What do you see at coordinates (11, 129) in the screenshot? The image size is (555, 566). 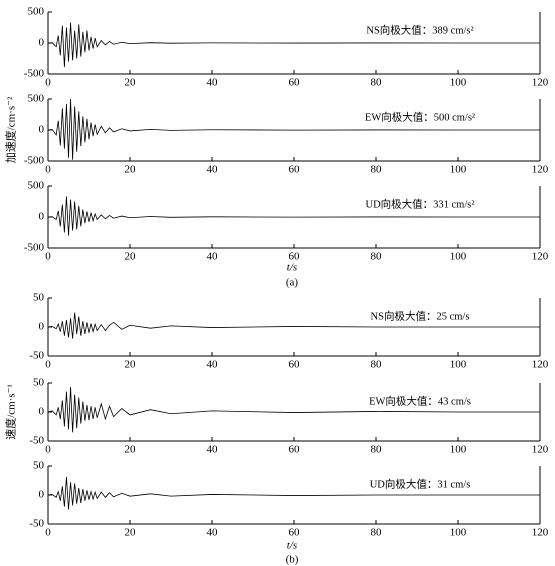 I see `y-axis-label: 加速度/cm·s⁻²` at bounding box center [11, 129].